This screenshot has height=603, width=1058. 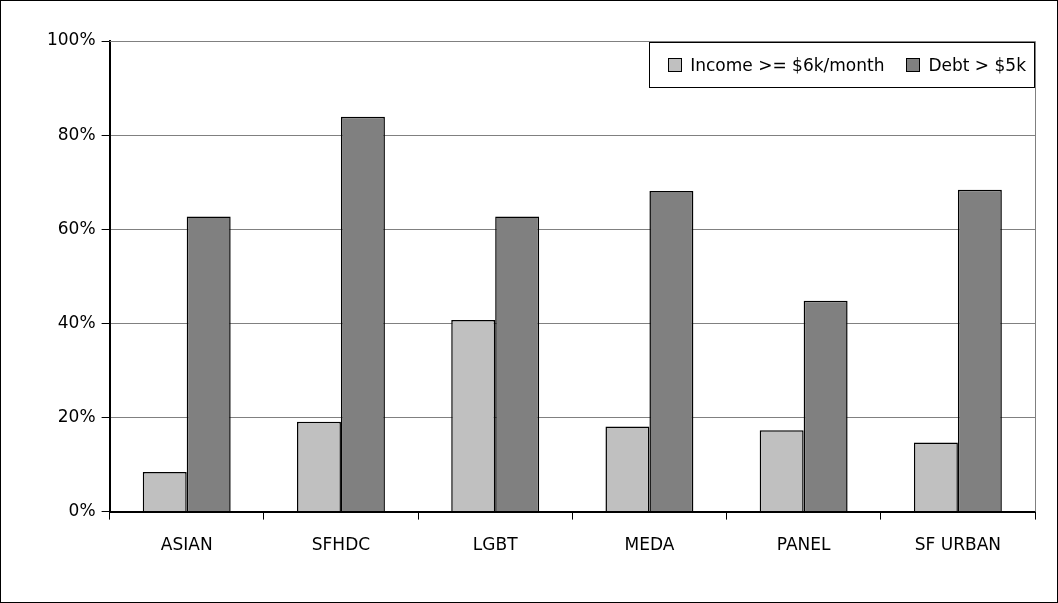 I want to click on x-tick-label: MEDA, so click(x=649, y=544).